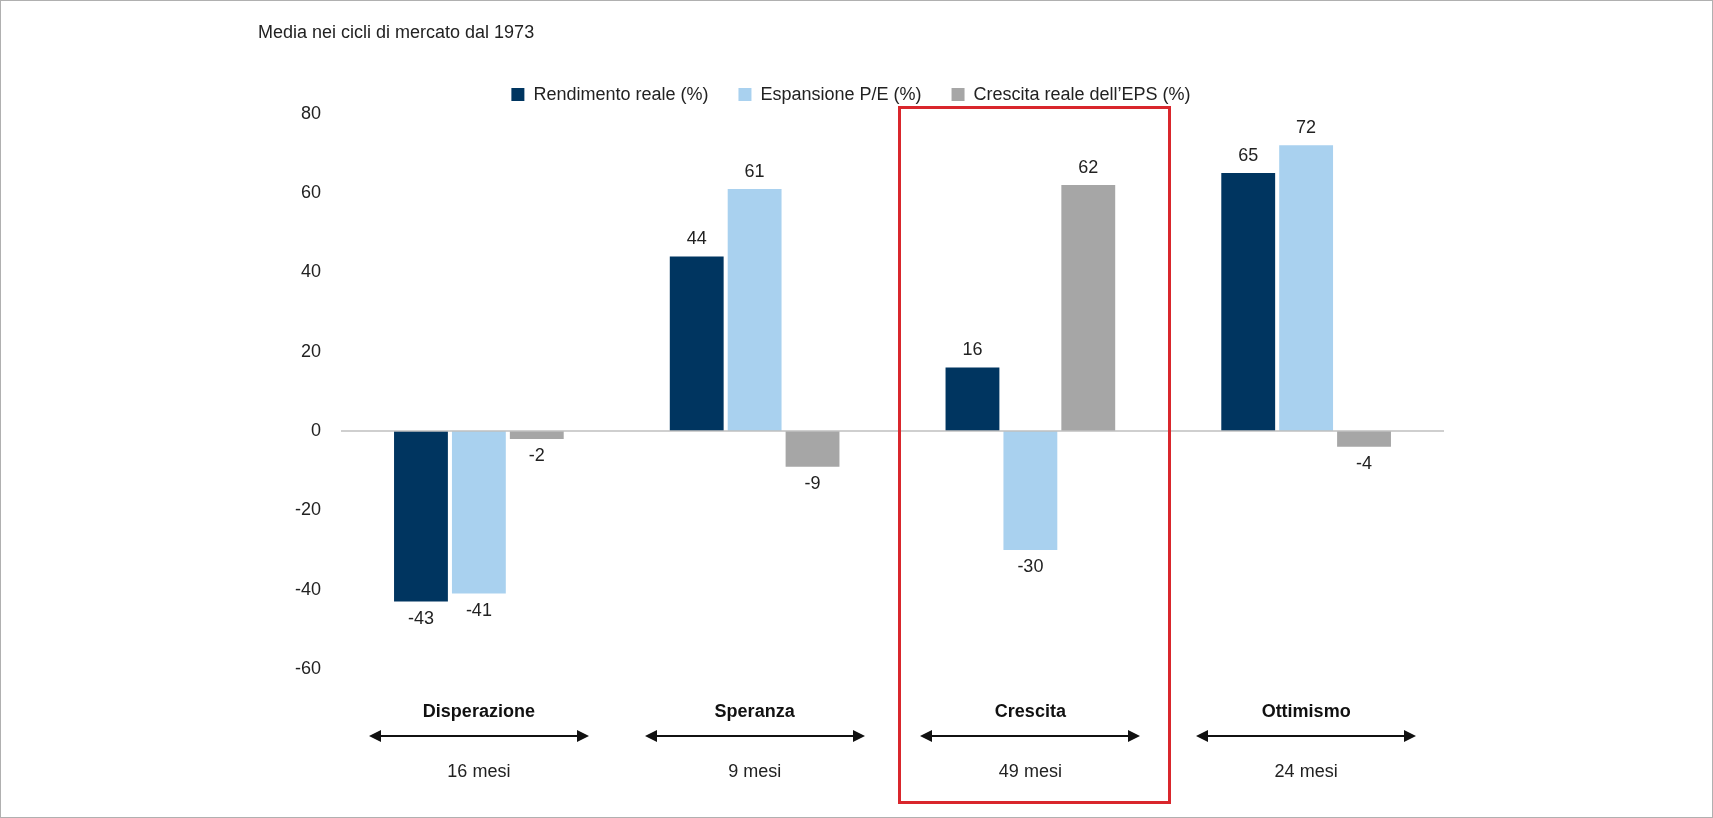 The width and height of the screenshot is (1713, 818). I want to click on data-label: 72, so click(1306, 127).